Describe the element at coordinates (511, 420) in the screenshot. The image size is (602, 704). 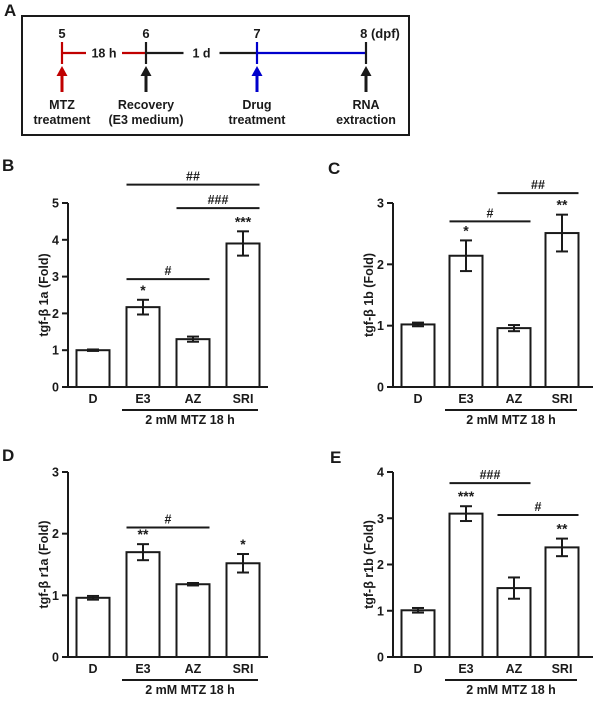
I see `group-label-C: 2 mM MTZ 18 h` at that location.